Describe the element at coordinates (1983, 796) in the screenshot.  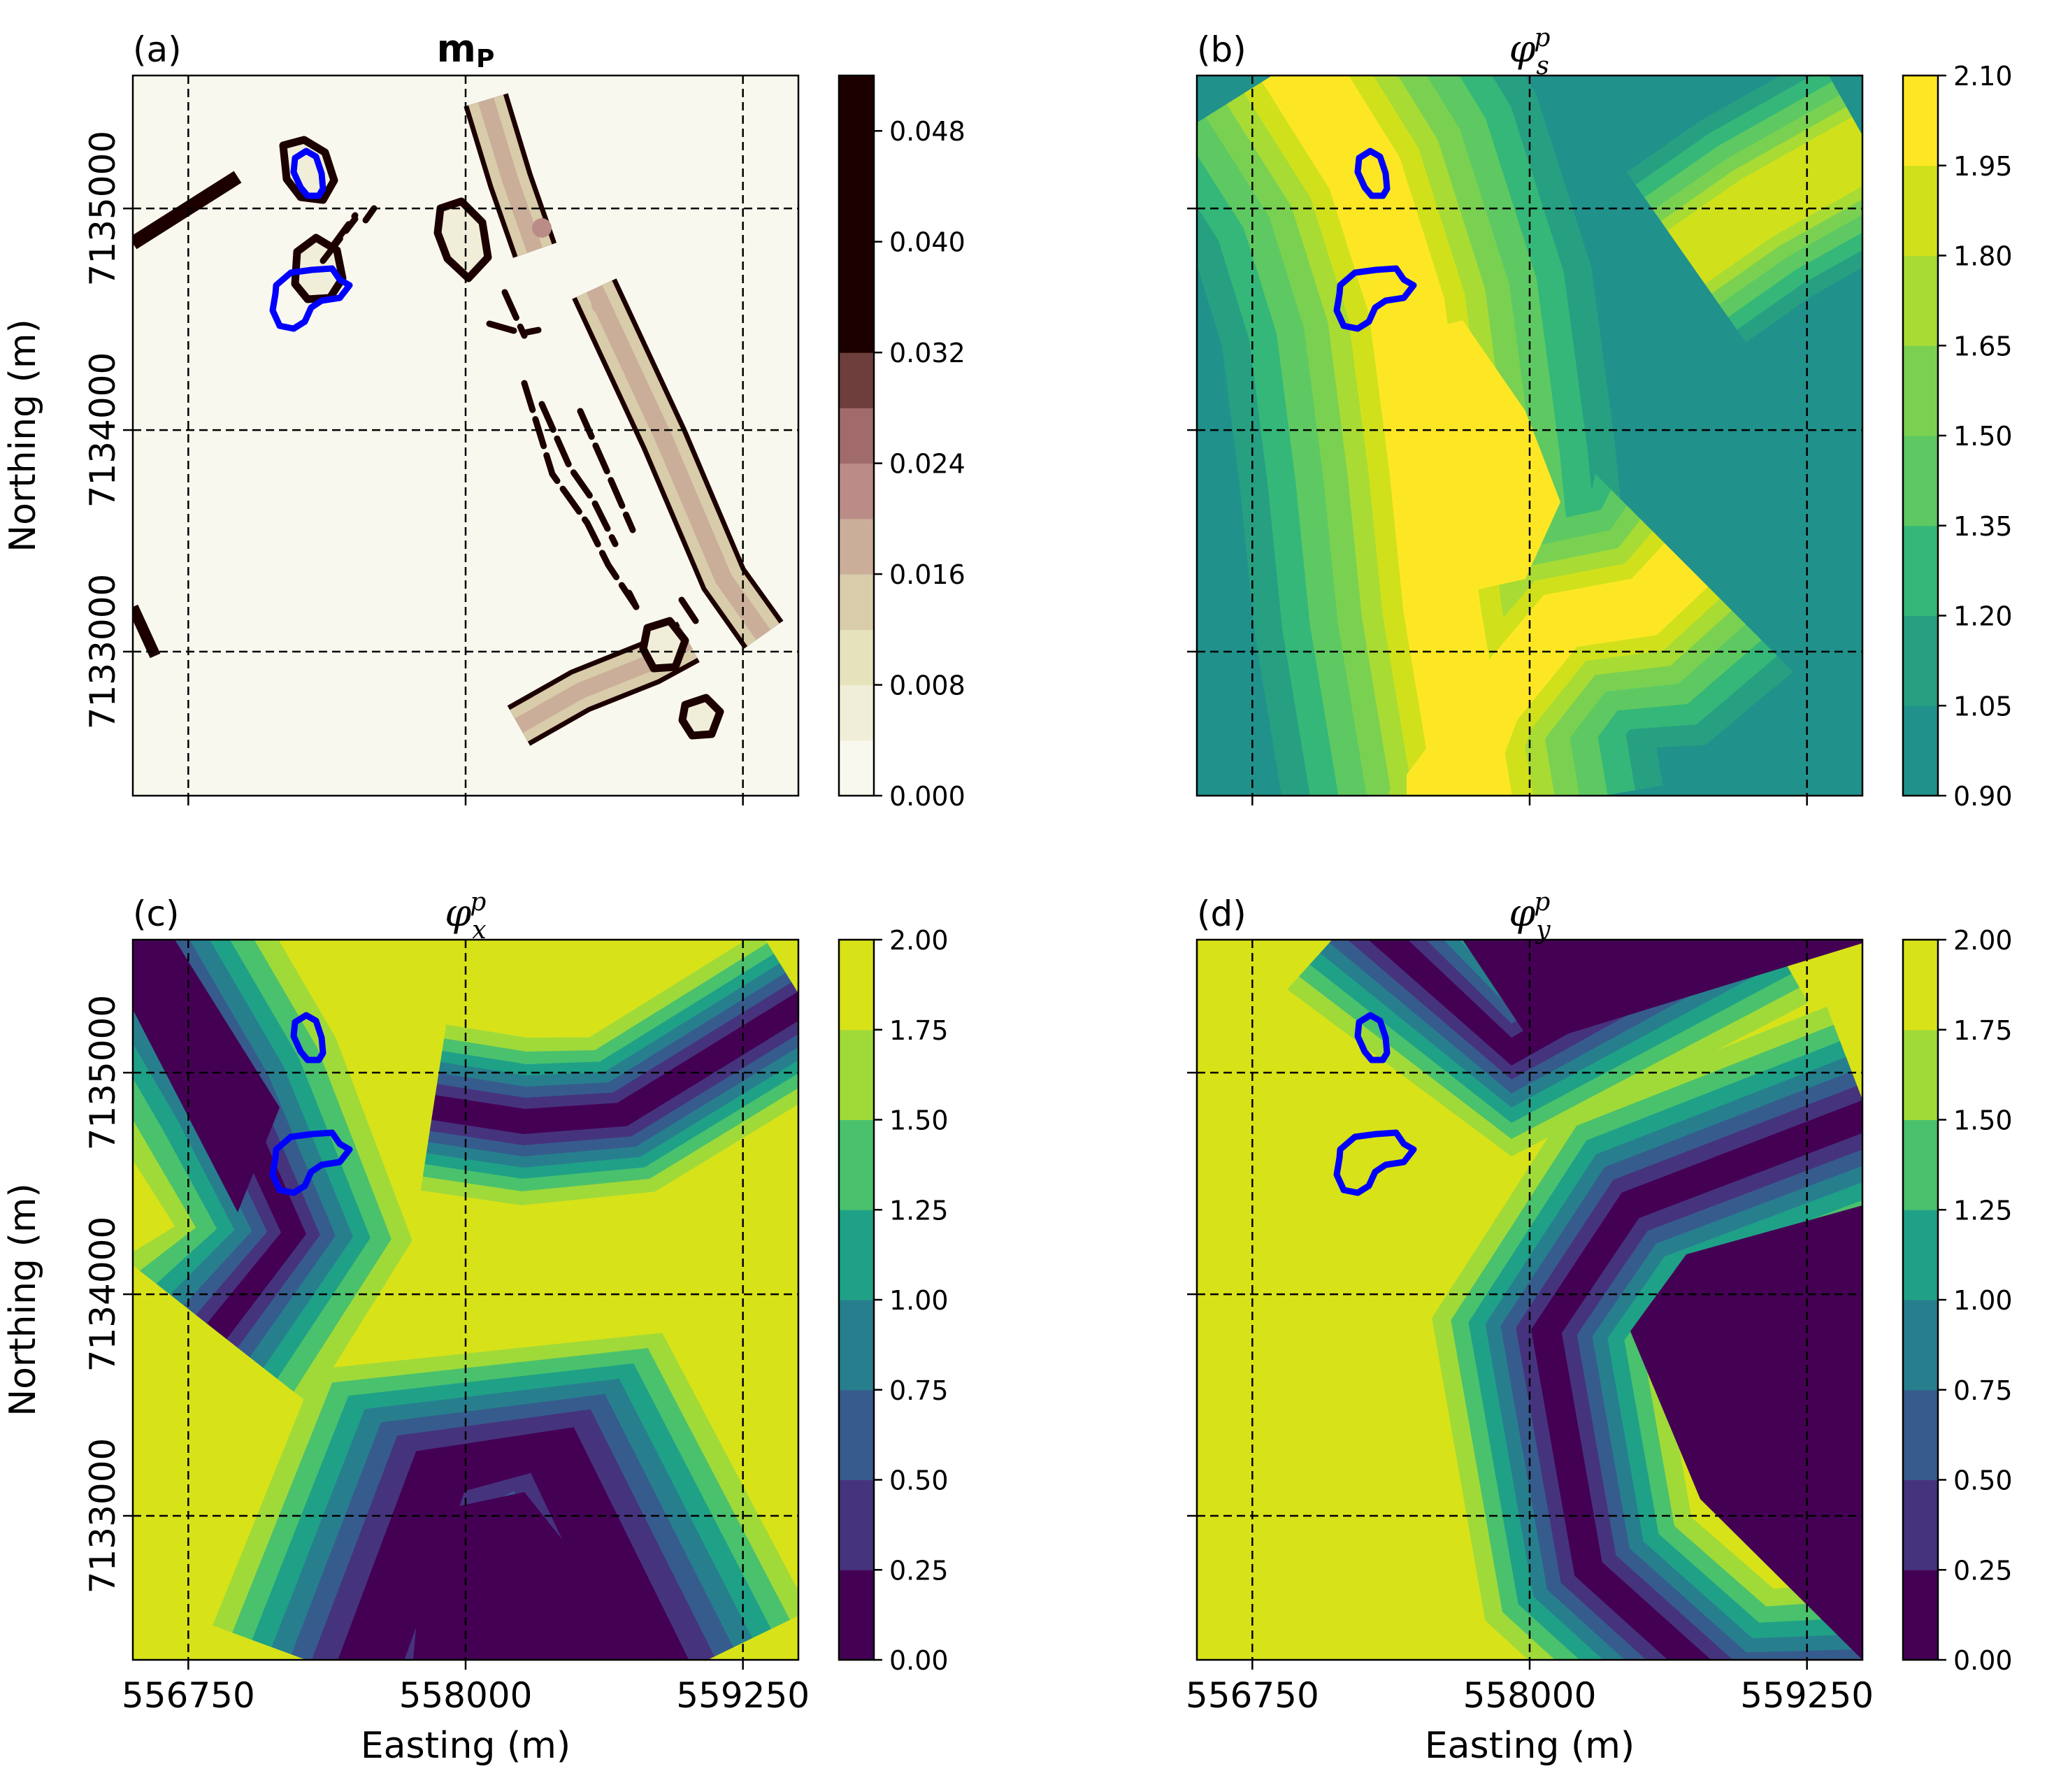
I see `colorbar-tick-label: 0.90` at that location.